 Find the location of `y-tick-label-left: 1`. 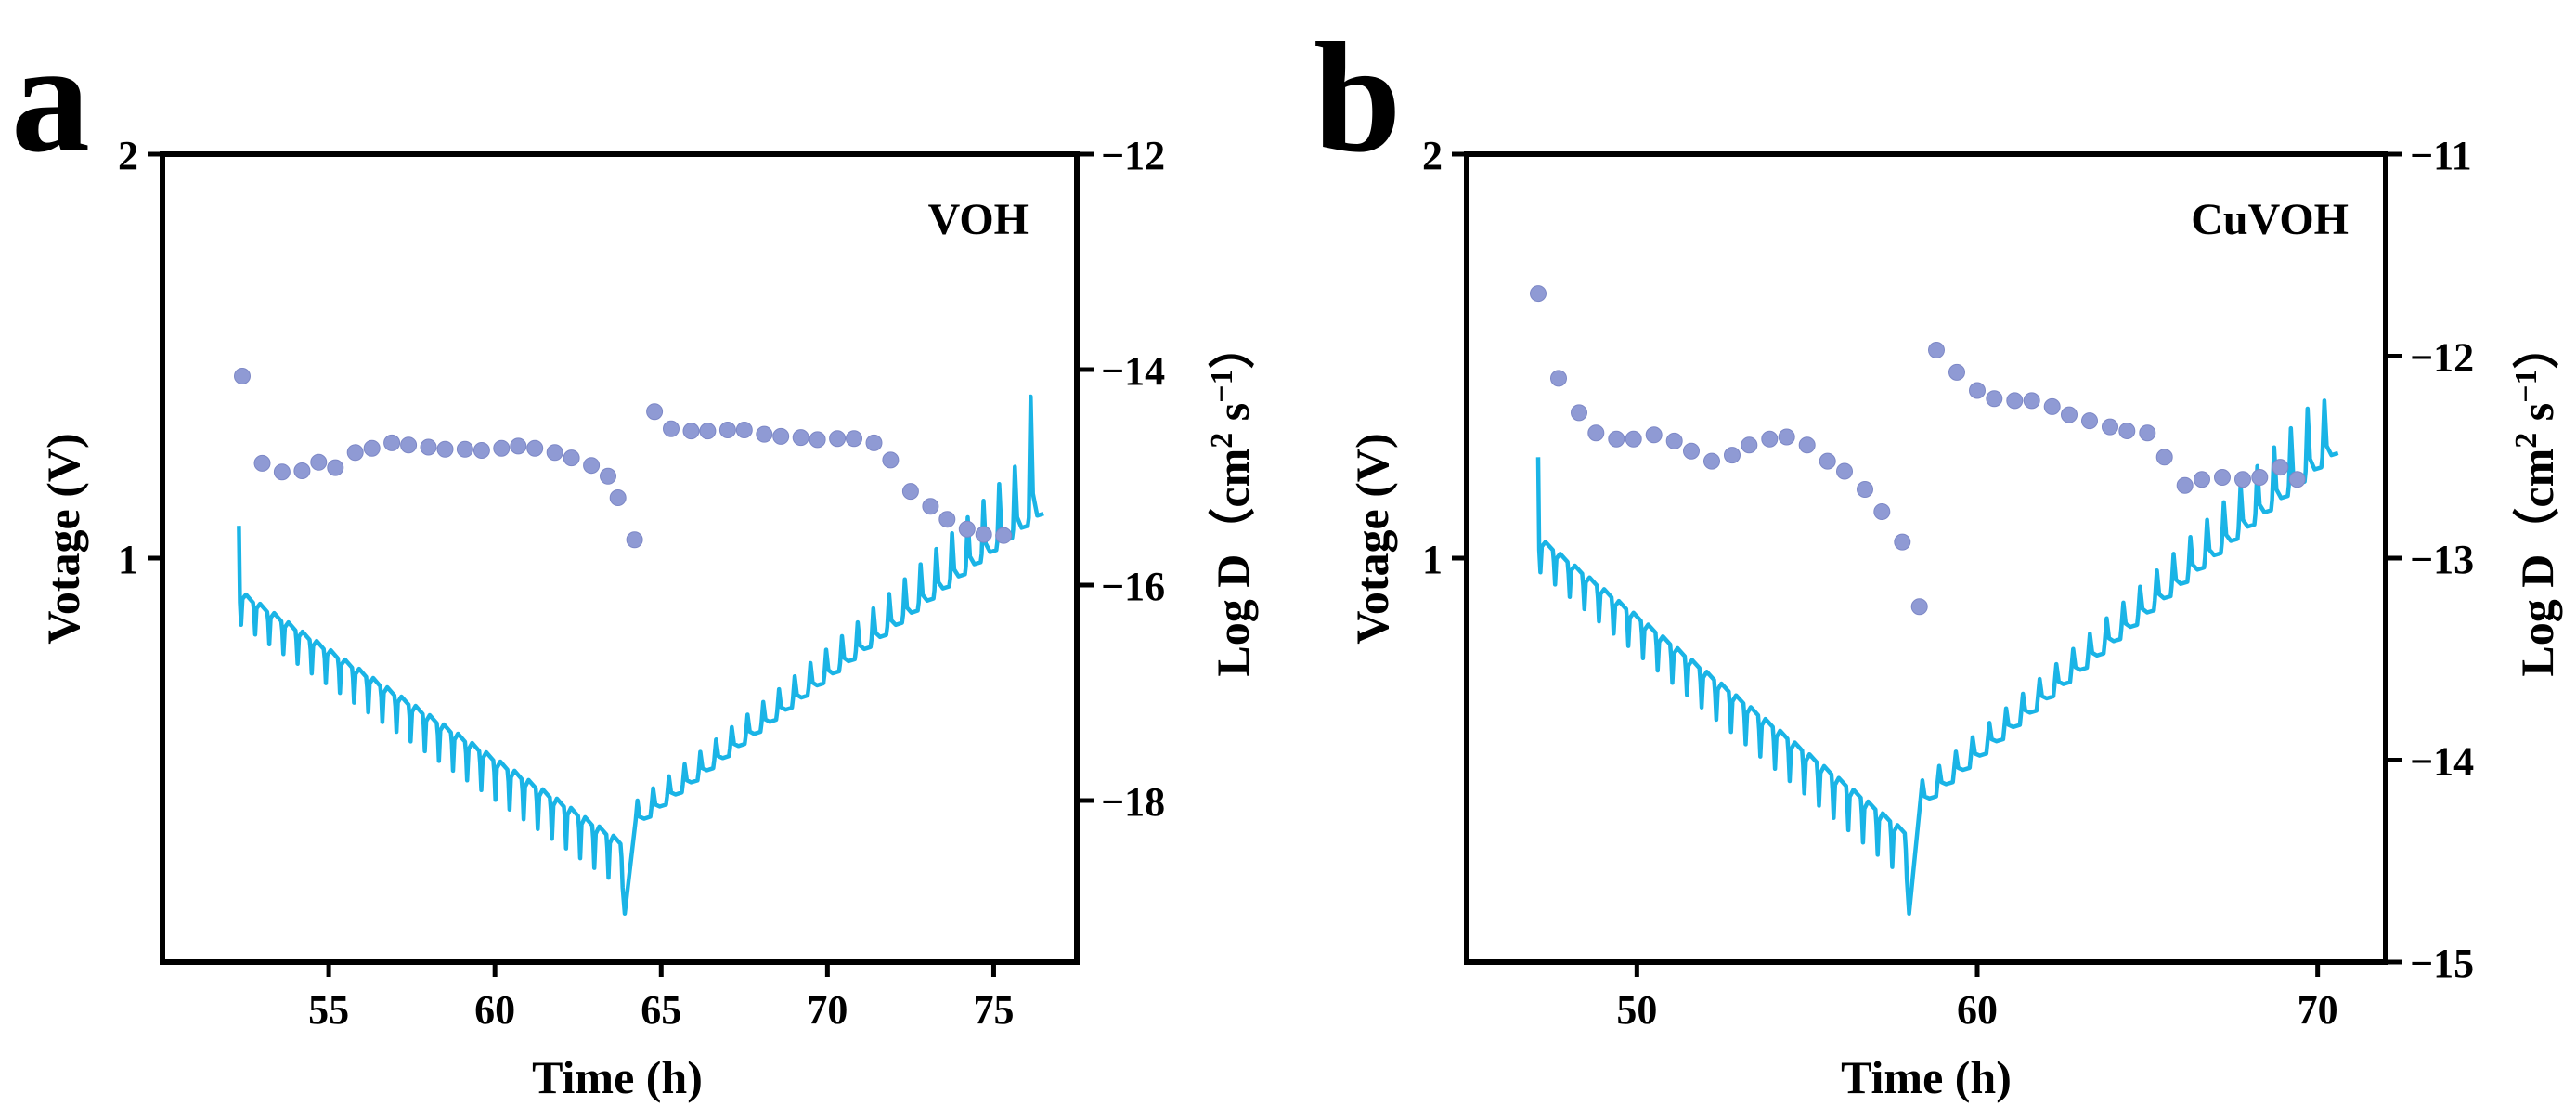

y-tick-label-left: 1 is located at coordinates (1432, 559).